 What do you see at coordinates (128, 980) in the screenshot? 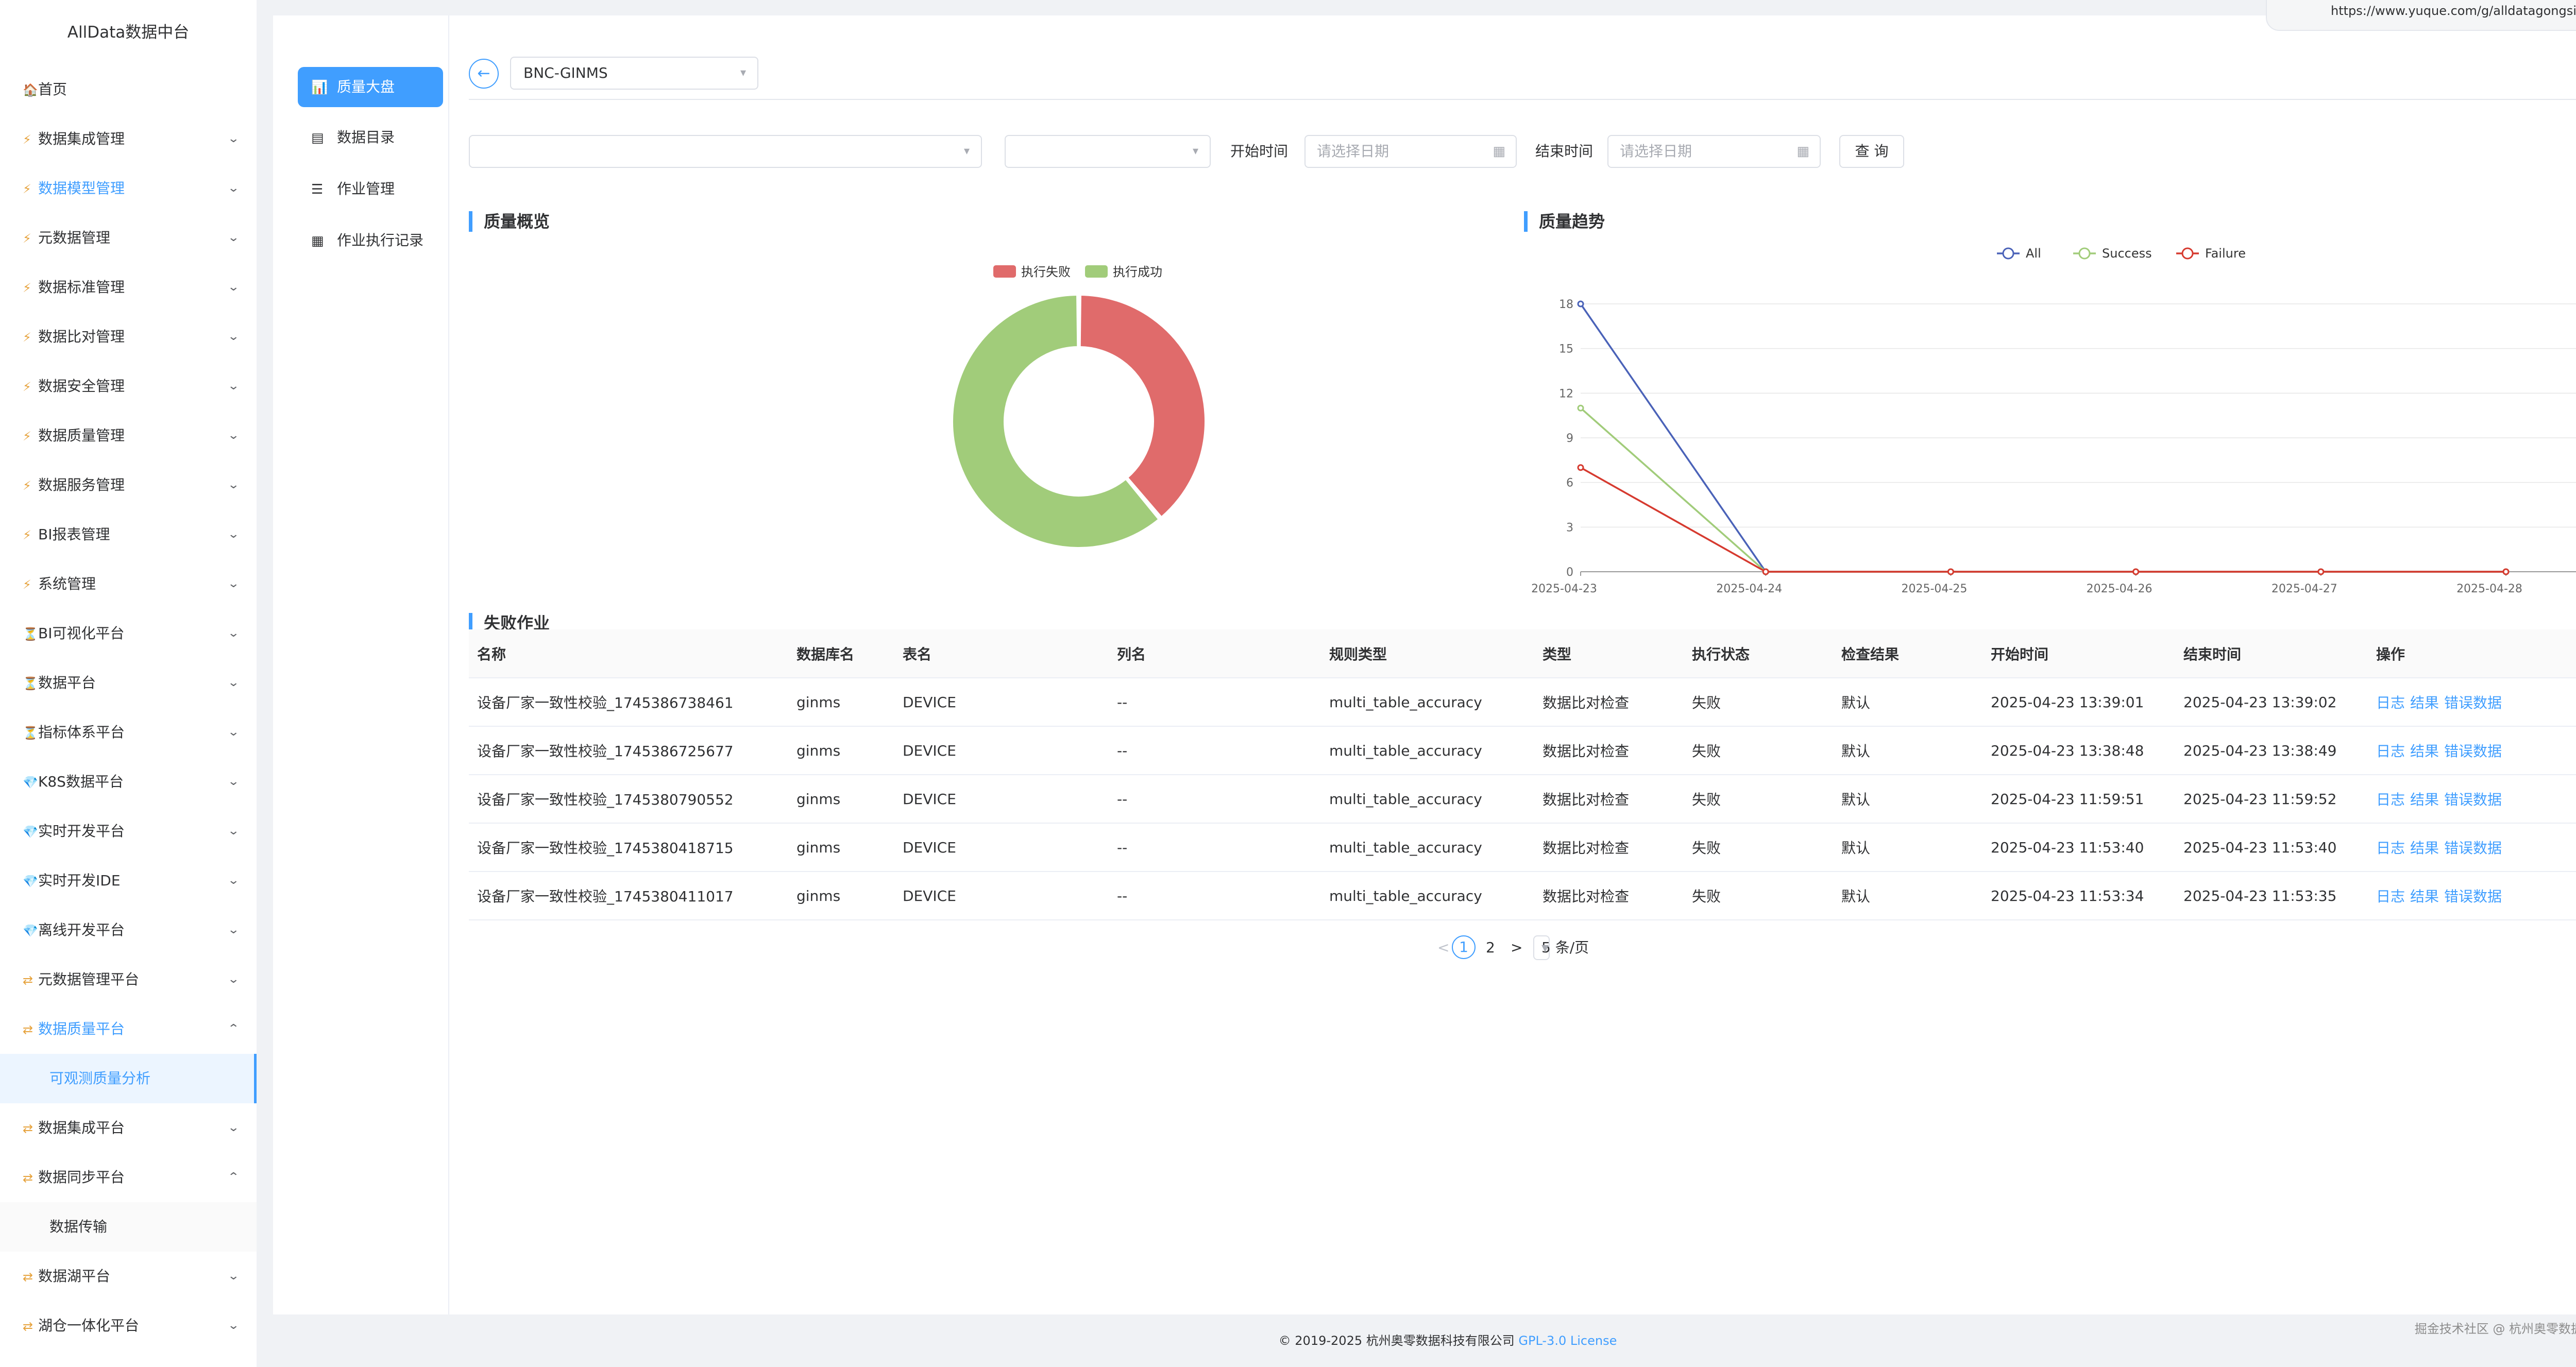
I see `sidebar-item: ⇄ 元数据管理平台 ⌄` at bounding box center [128, 980].